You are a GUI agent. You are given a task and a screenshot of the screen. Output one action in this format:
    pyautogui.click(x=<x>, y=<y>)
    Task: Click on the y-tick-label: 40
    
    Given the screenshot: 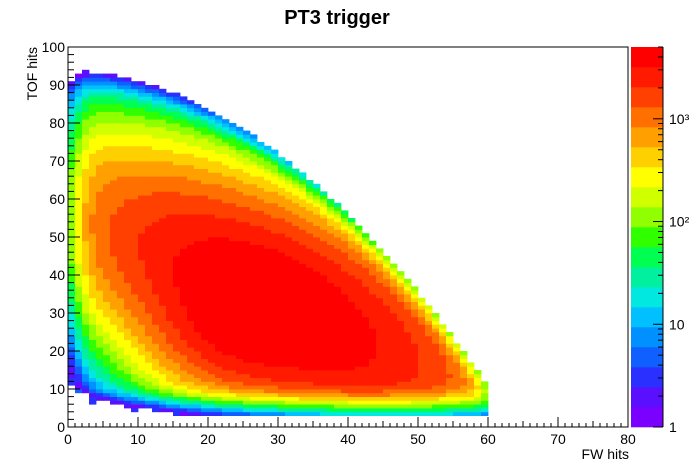 What is the action you would take?
    pyautogui.click(x=57, y=275)
    